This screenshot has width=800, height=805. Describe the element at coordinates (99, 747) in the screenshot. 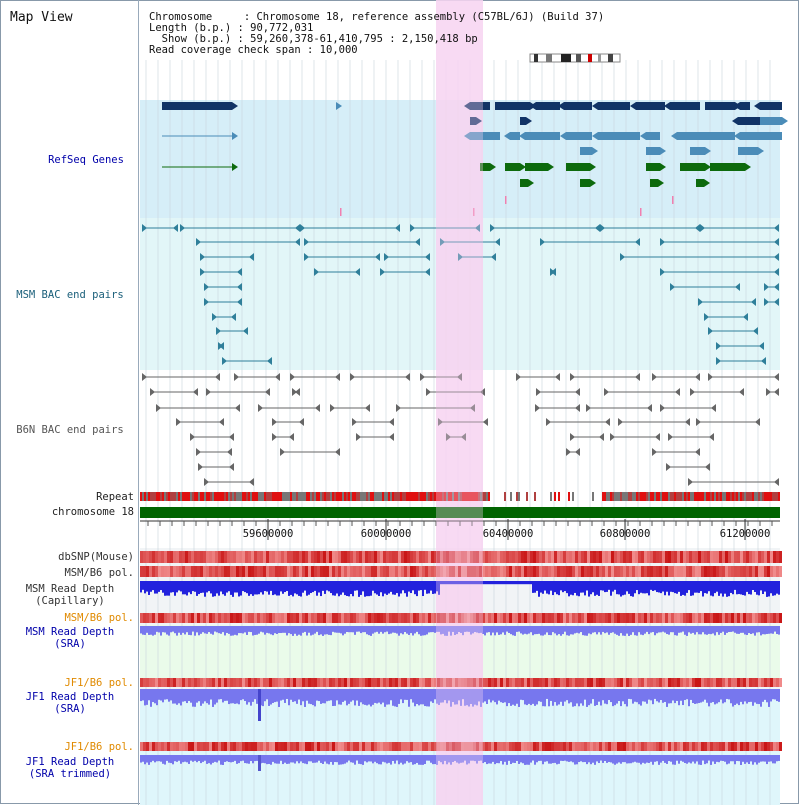

I see `jf1-b6-pol-2-label: JF1/B6 pol.` at that location.